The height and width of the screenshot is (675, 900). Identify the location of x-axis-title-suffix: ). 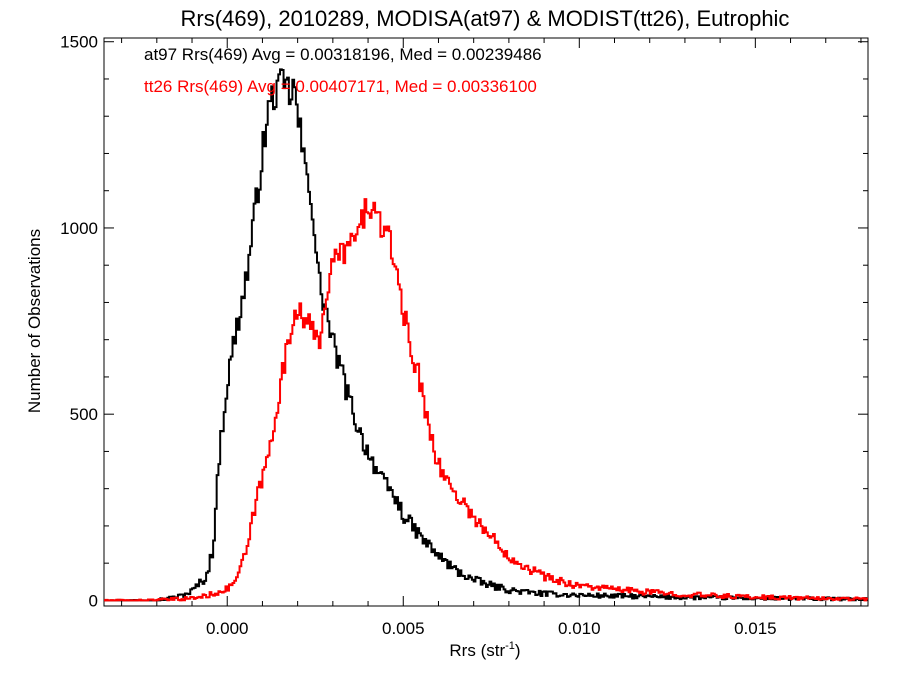
(518, 650).